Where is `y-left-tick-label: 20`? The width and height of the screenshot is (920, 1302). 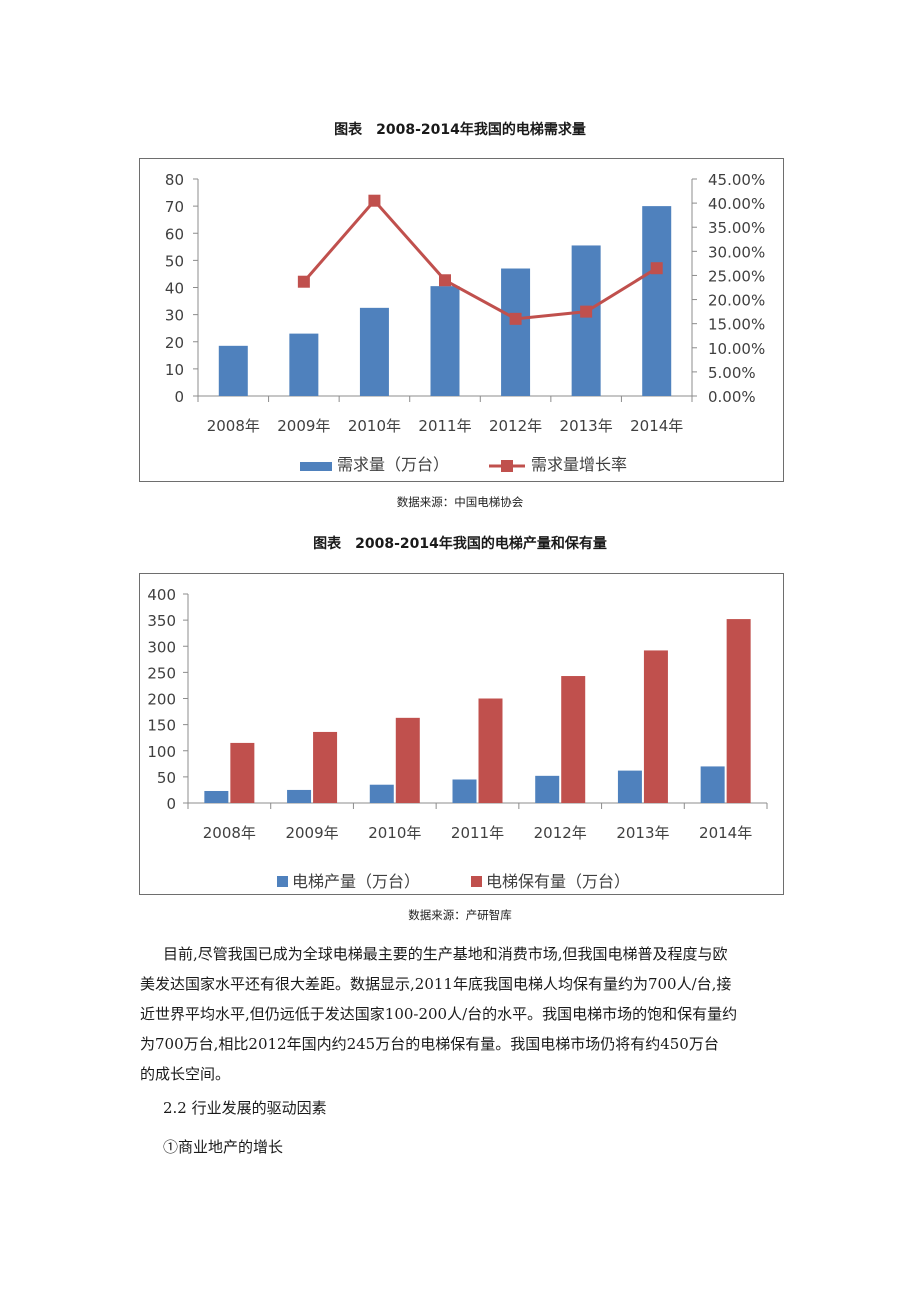 y-left-tick-label: 20 is located at coordinates (174, 343).